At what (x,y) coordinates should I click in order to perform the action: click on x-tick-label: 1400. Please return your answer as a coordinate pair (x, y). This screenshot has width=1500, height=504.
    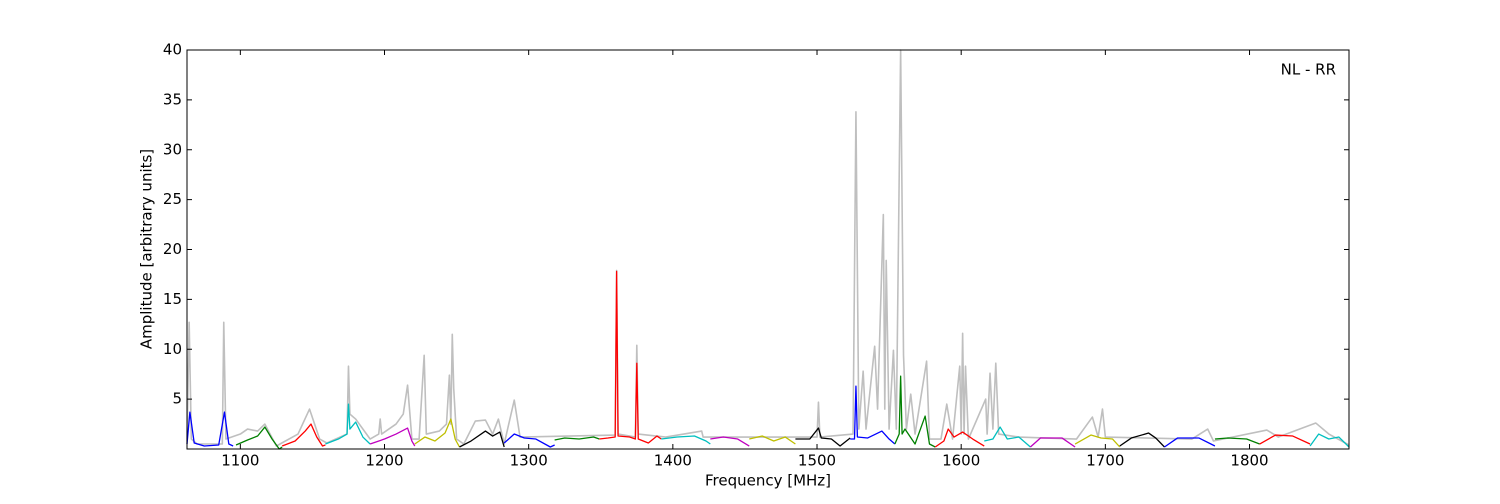
    Looking at the image, I should click on (673, 461).